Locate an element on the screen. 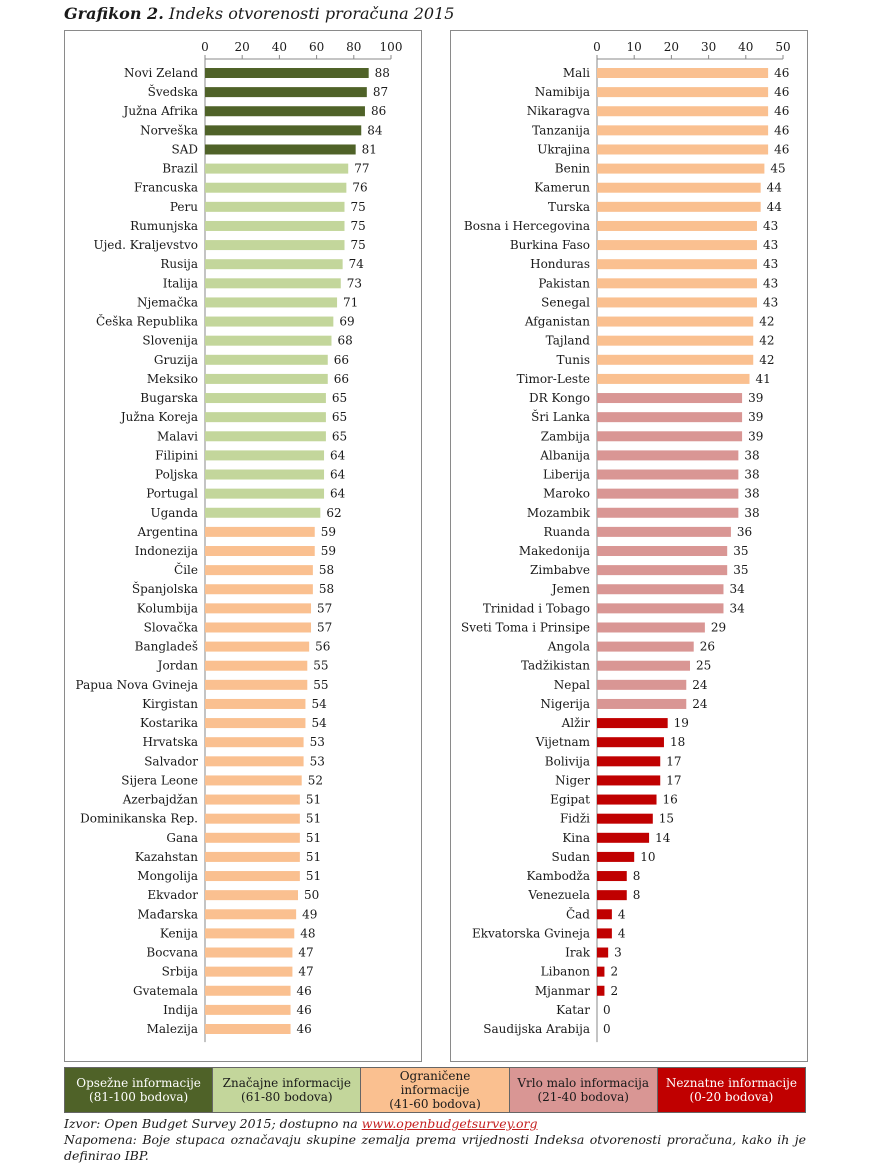  category-label: Senegal is located at coordinates (565, 302).